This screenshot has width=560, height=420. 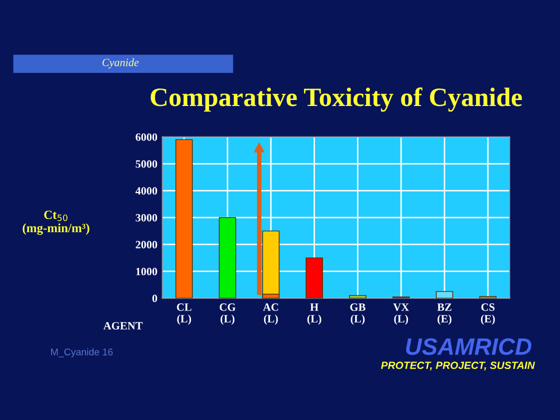 What do you see at coordinates (444, 314) in the screenshot?
I see `x-tick-label: BZ (E)` at bounding box center [444, 314].